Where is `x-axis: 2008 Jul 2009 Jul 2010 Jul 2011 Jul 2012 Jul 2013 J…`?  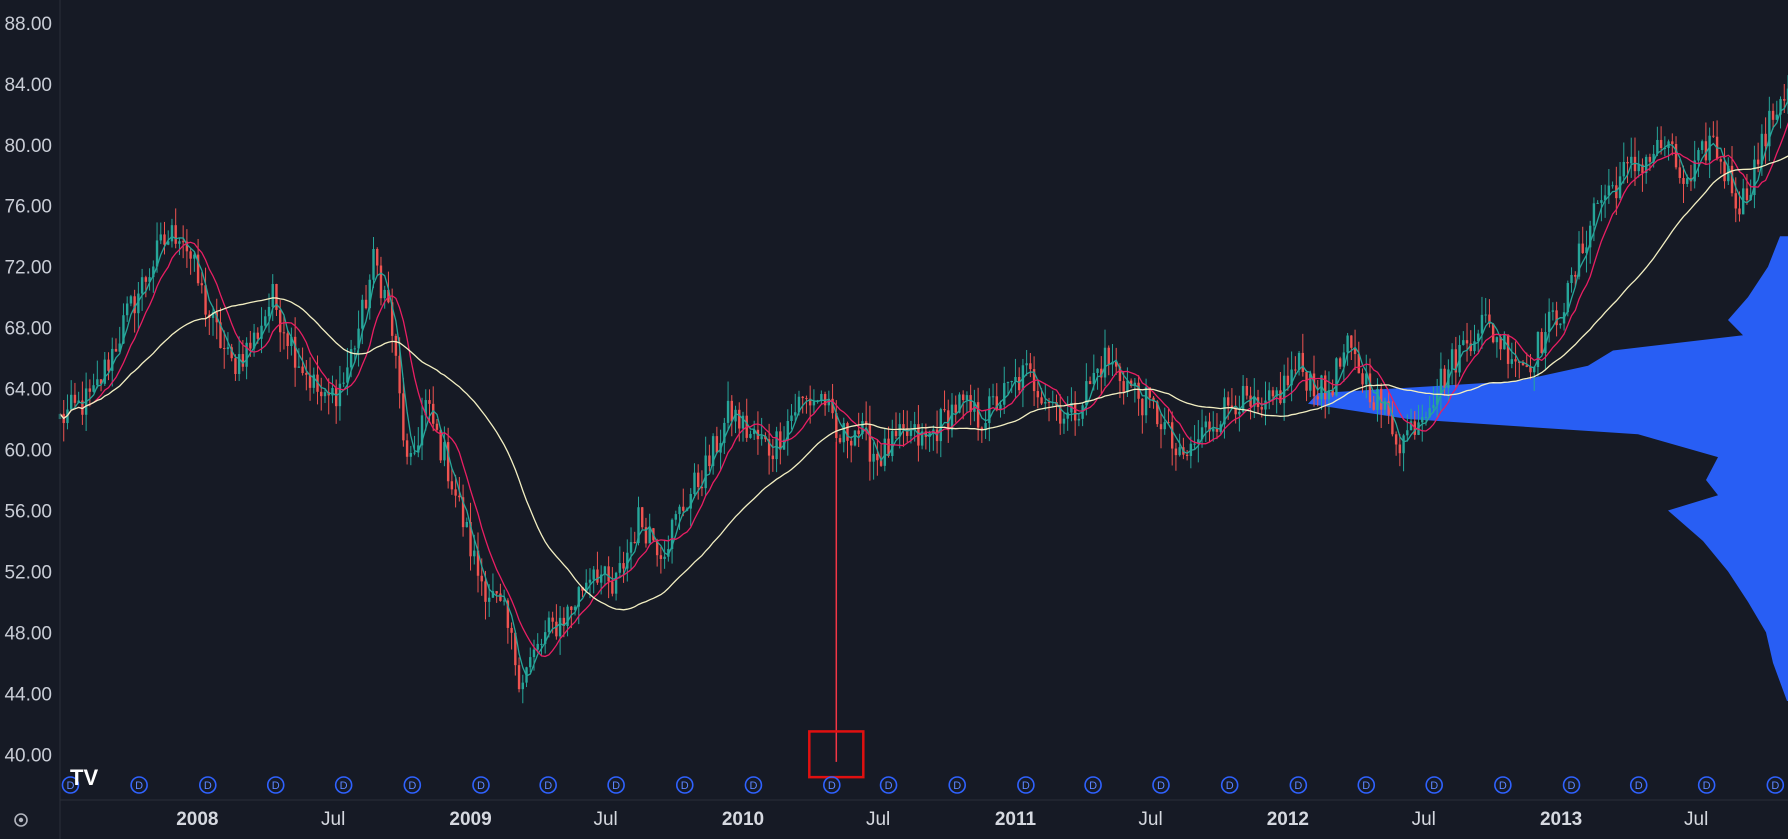 x-axis: 2008 Jul 2009 Jul 2010 Jul 2011 Jul 2012 Jul 2013 J… is located at coordinates (942, 819).